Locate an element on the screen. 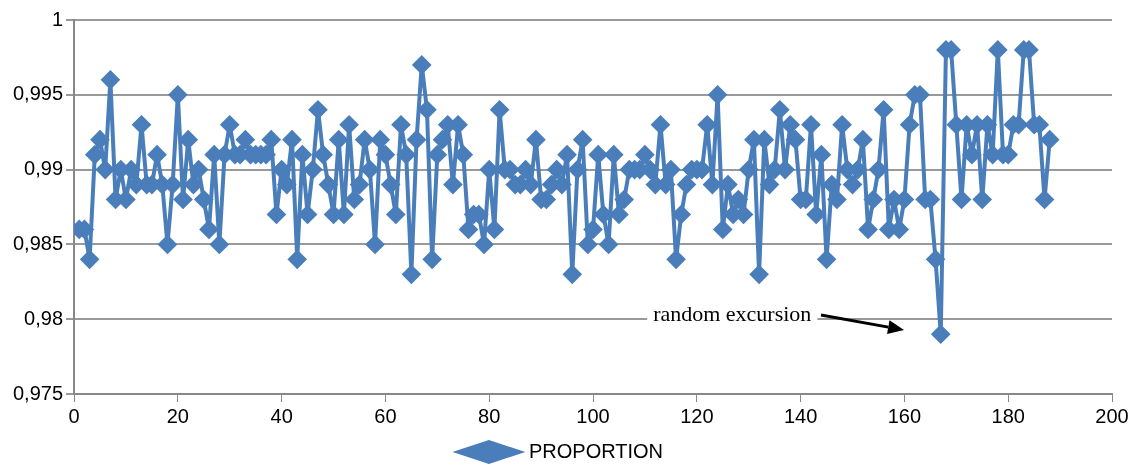 This screenshot has height=472, width=1132. x-tick-label: 20 is located at coordinates (177, 415).